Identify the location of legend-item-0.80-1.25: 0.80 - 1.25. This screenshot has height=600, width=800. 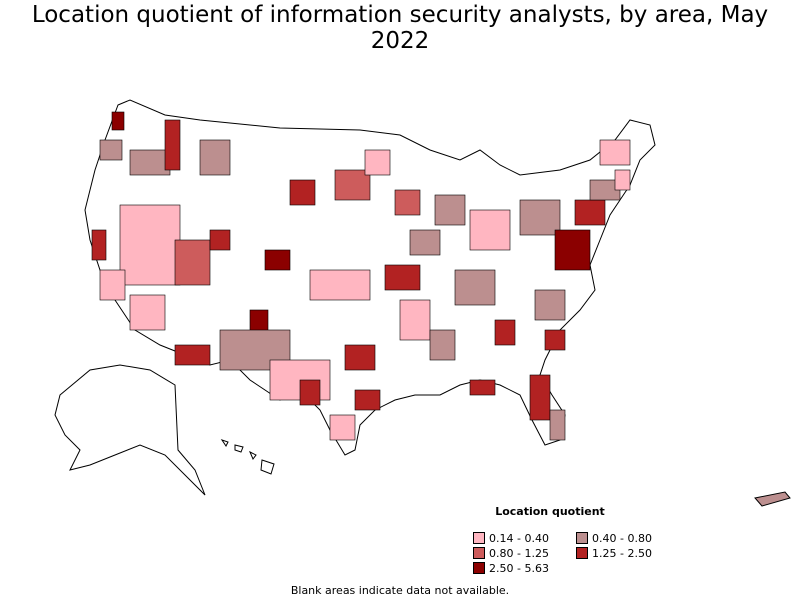
(511, 553).